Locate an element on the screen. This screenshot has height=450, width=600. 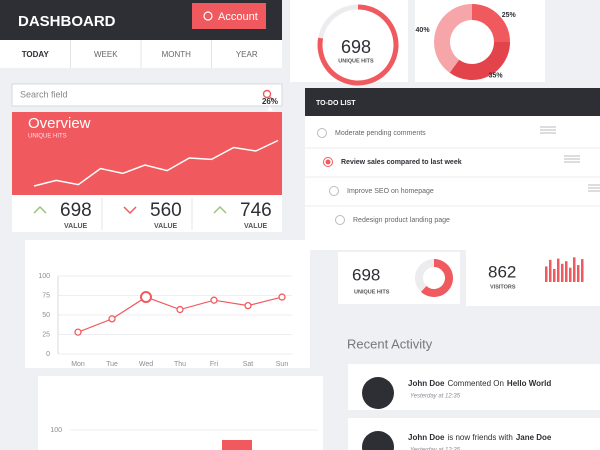
overview-card is located at coordinates (147, 161).